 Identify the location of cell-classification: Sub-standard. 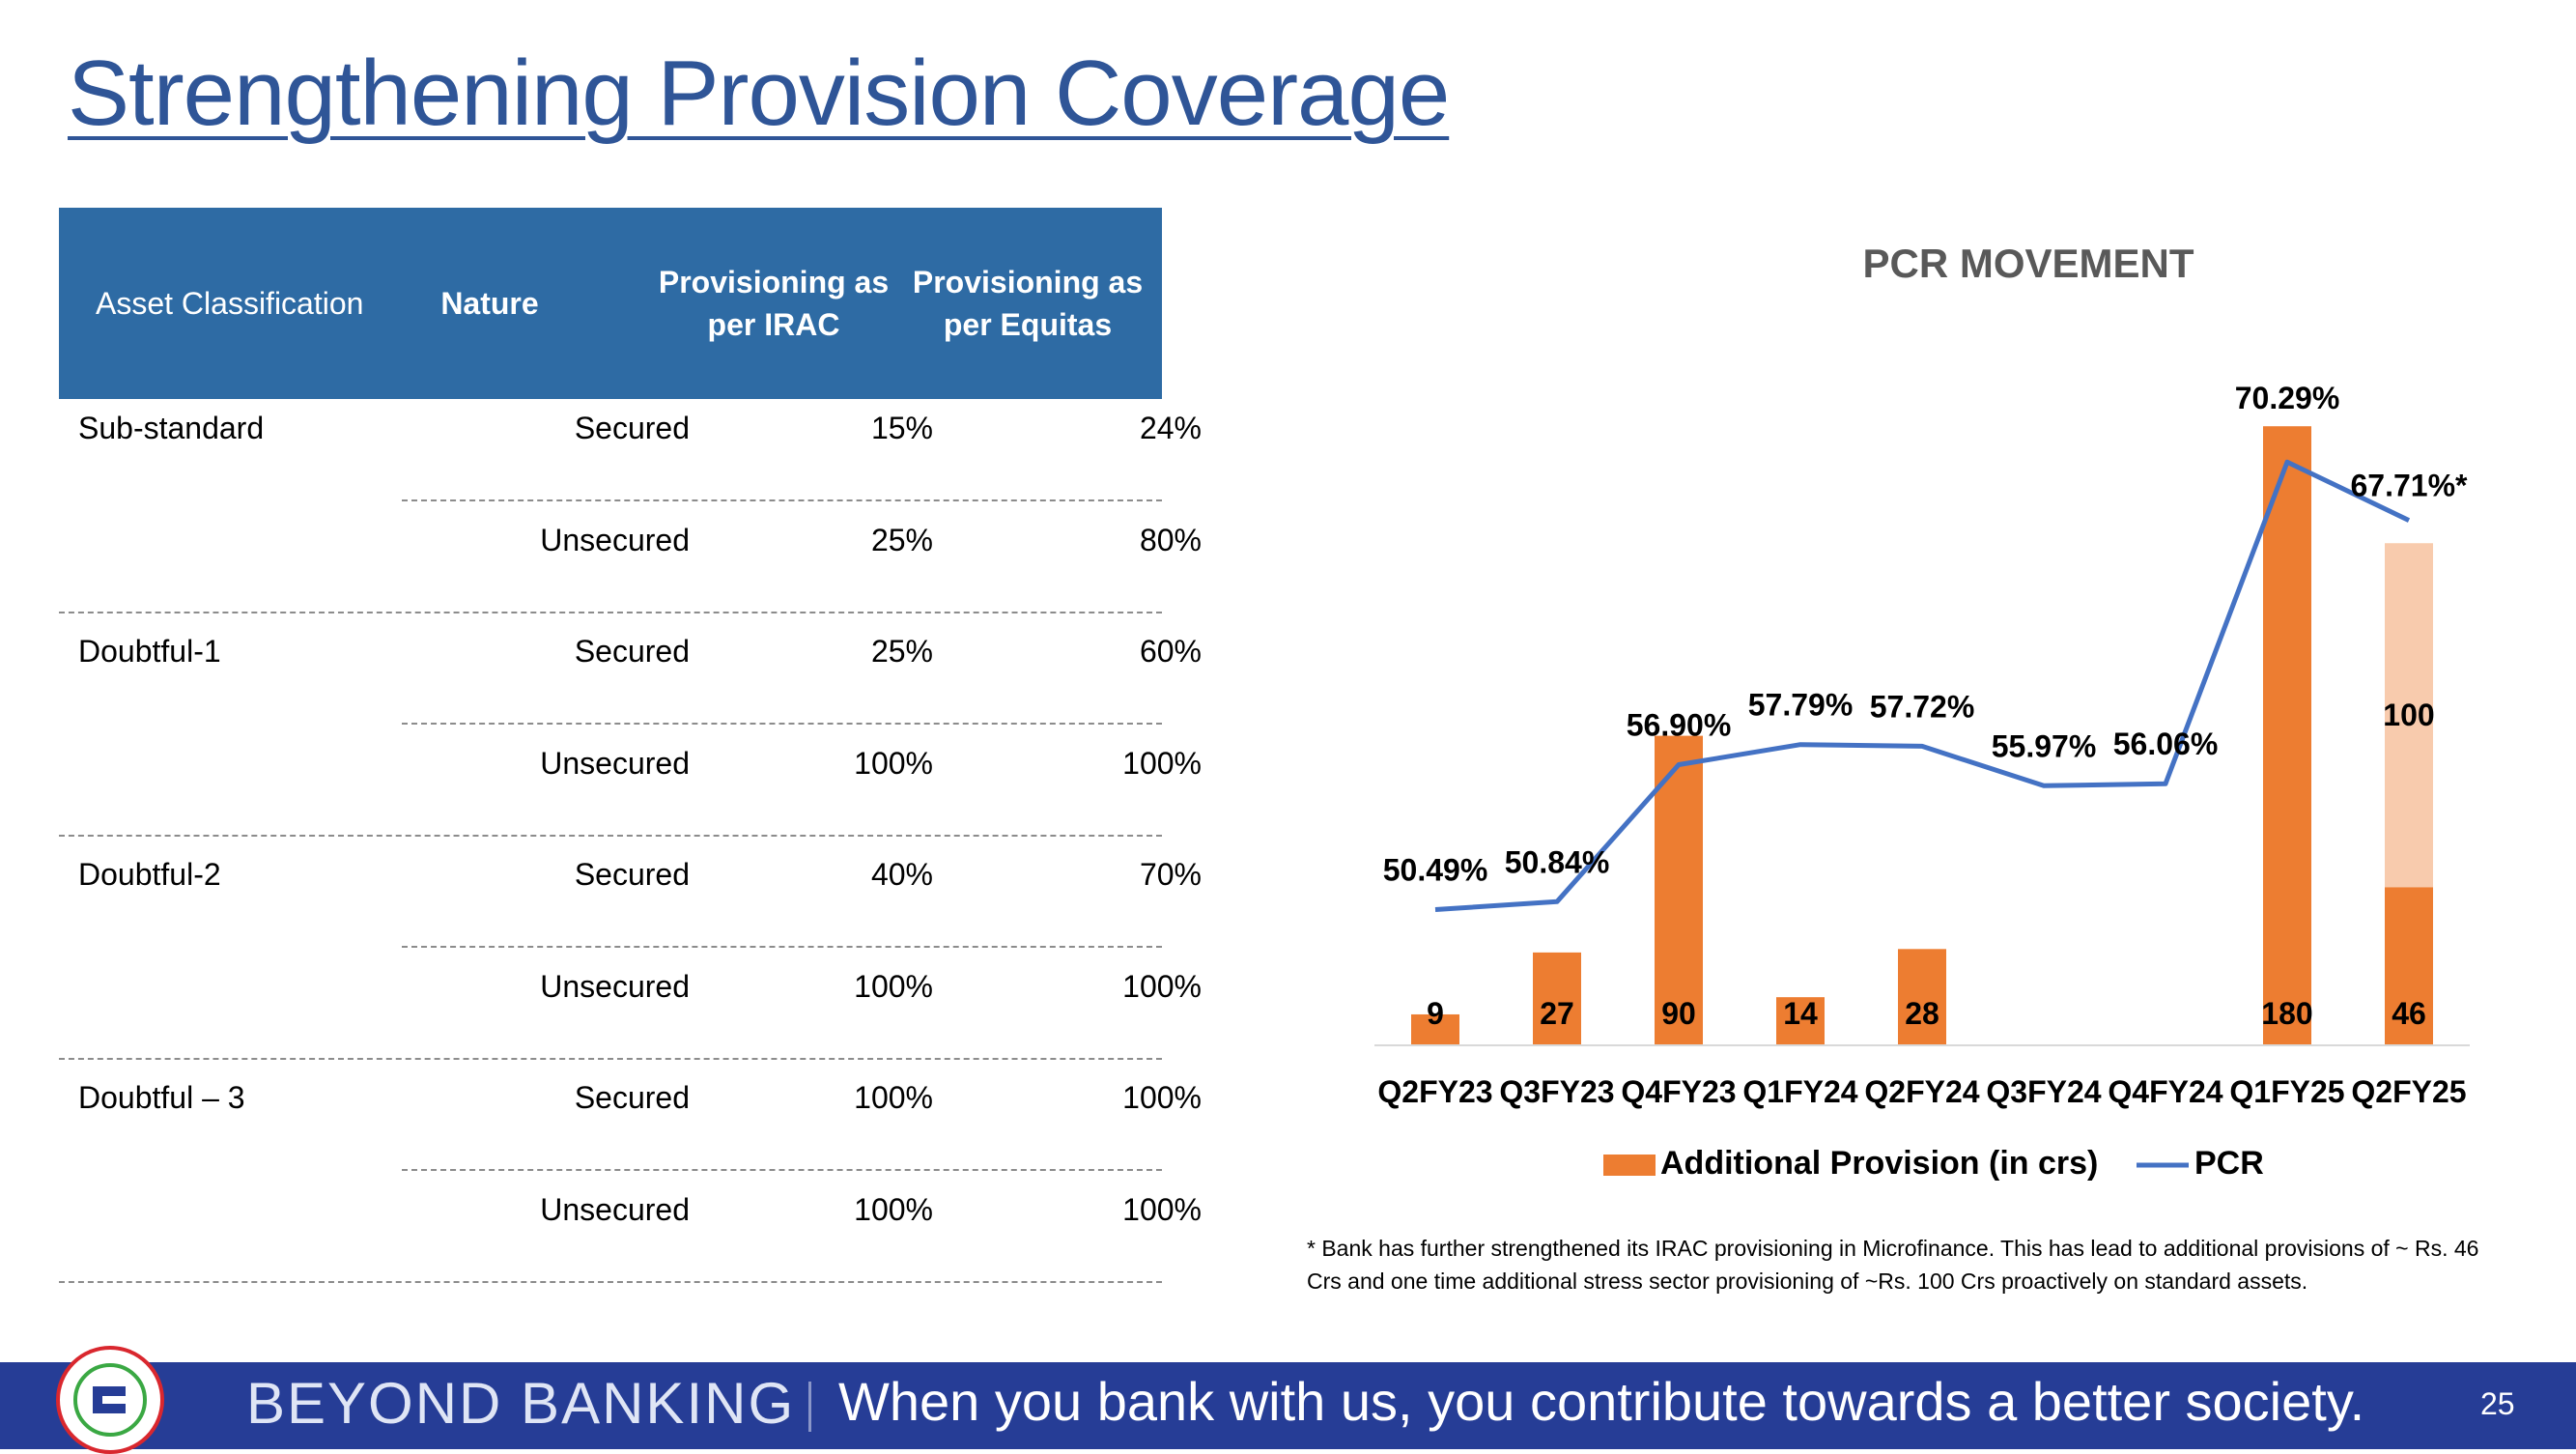
(171, 428).